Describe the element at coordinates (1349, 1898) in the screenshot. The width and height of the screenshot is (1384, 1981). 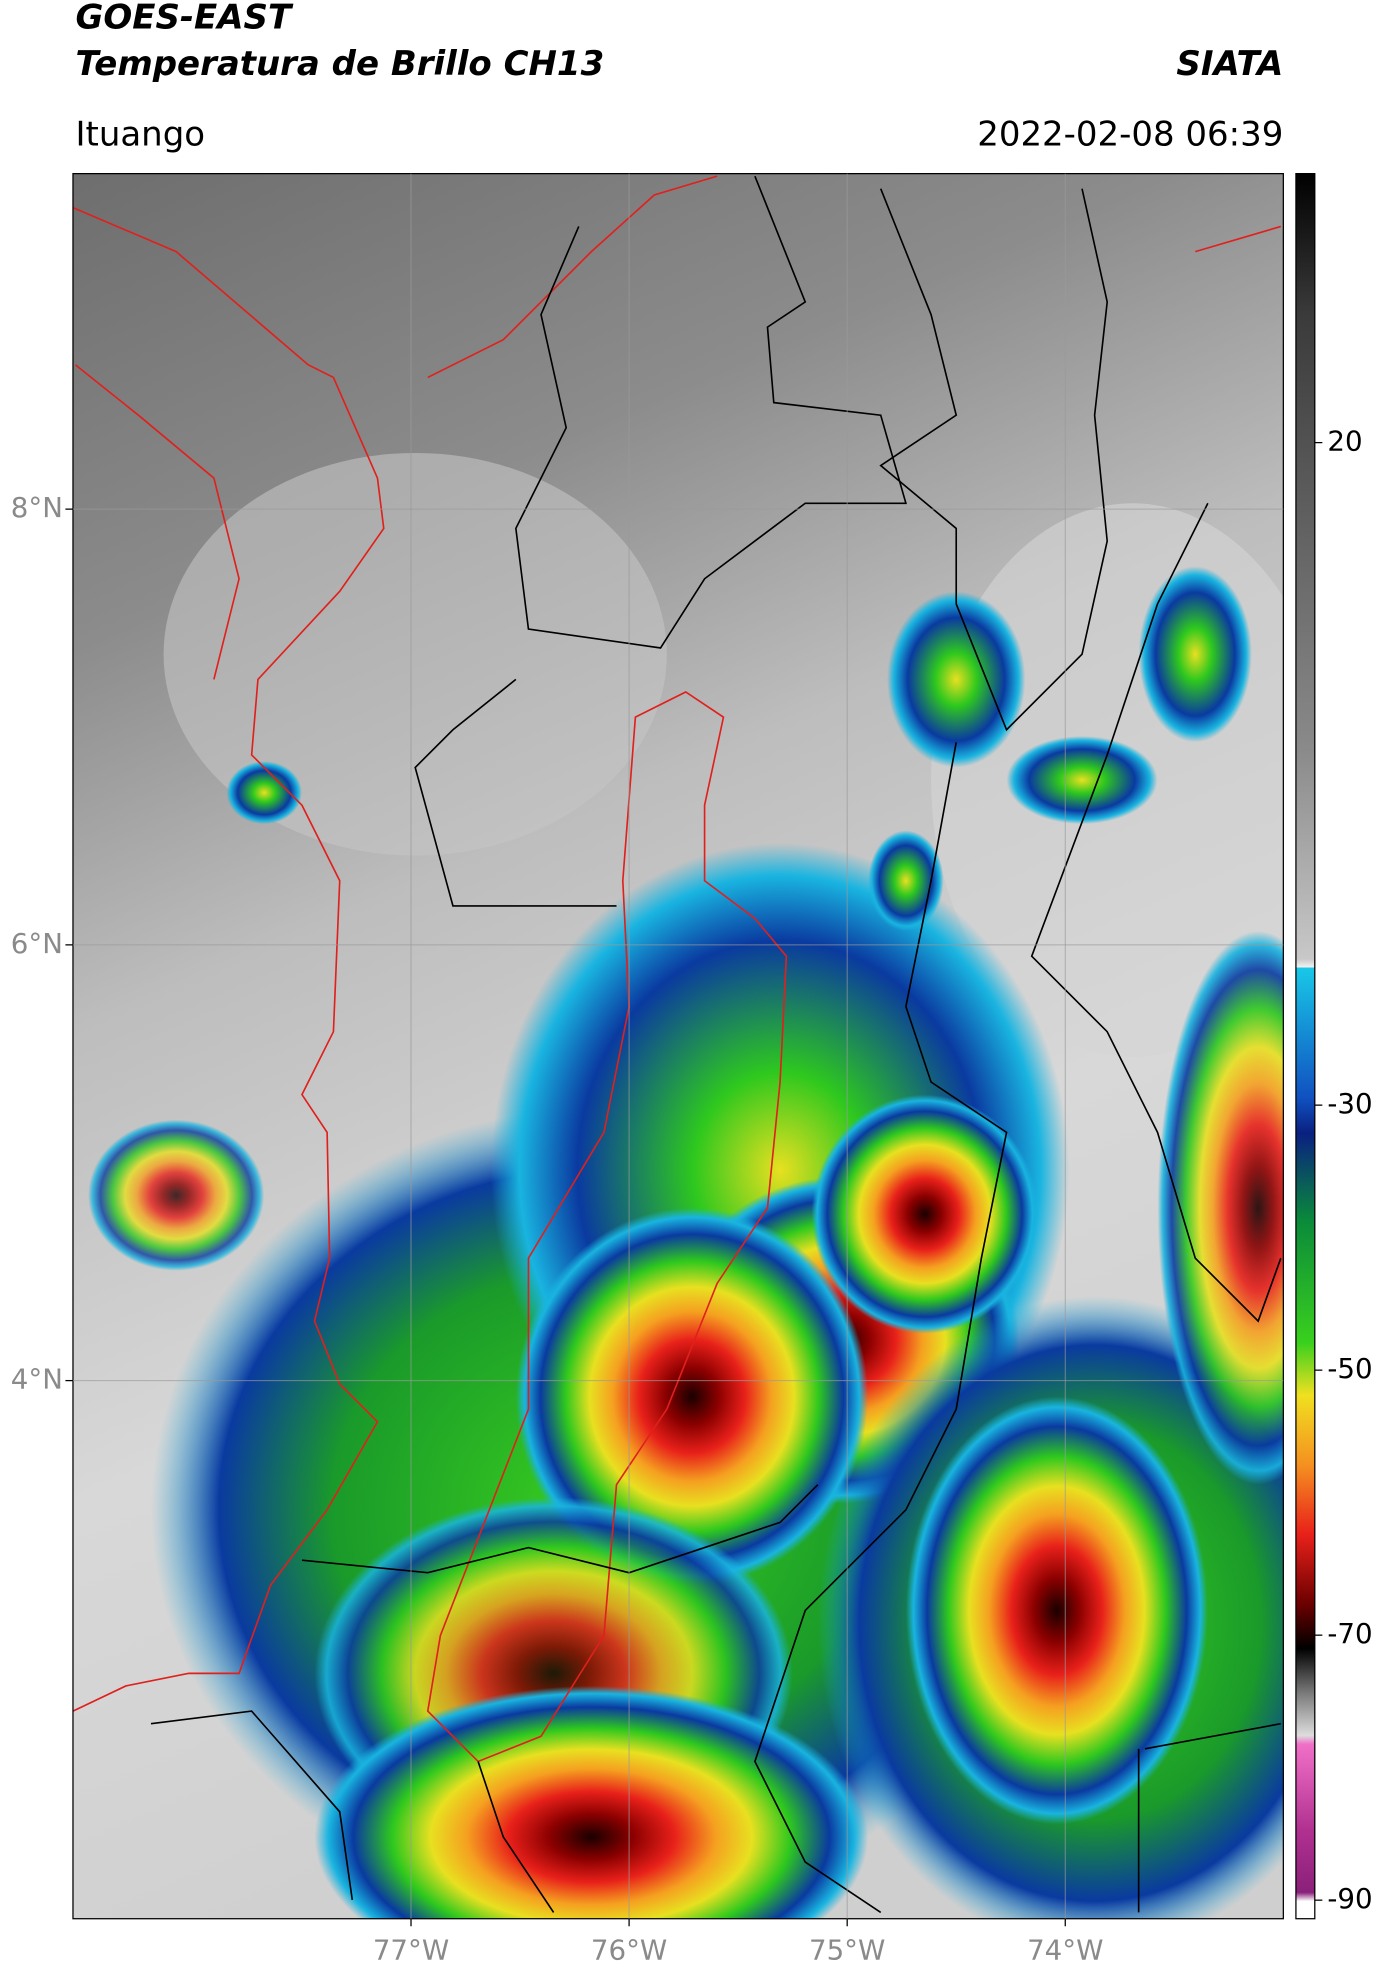
I see `colorbar-tick-label: -90` at that location.